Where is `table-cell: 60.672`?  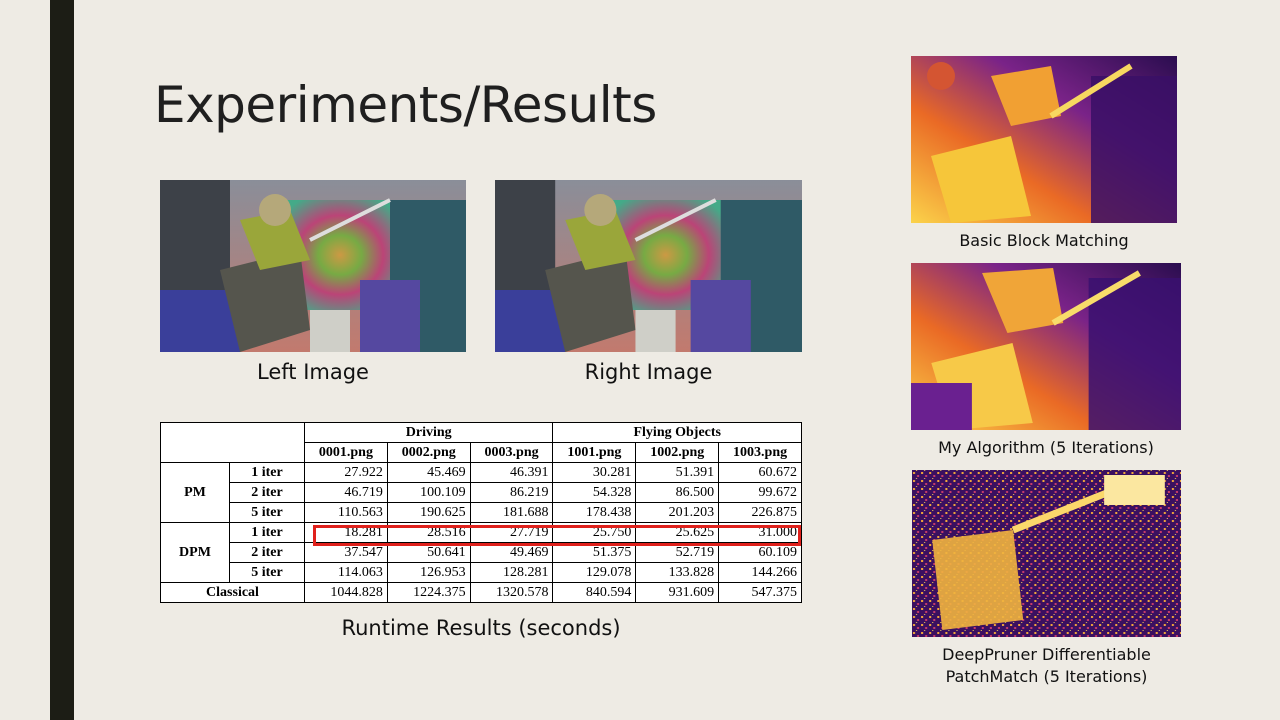 table-cell: 60.672 is located at coordinates (760, 472).